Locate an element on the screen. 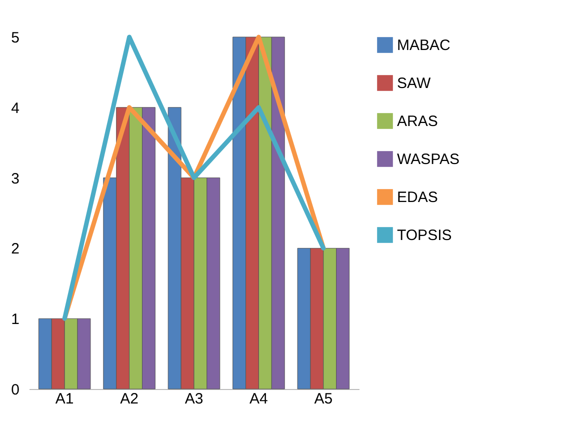 Image resolution: width=582 pixels, height=446 pixels. x-tick-label: A3 is located at coordinates (194, 399).